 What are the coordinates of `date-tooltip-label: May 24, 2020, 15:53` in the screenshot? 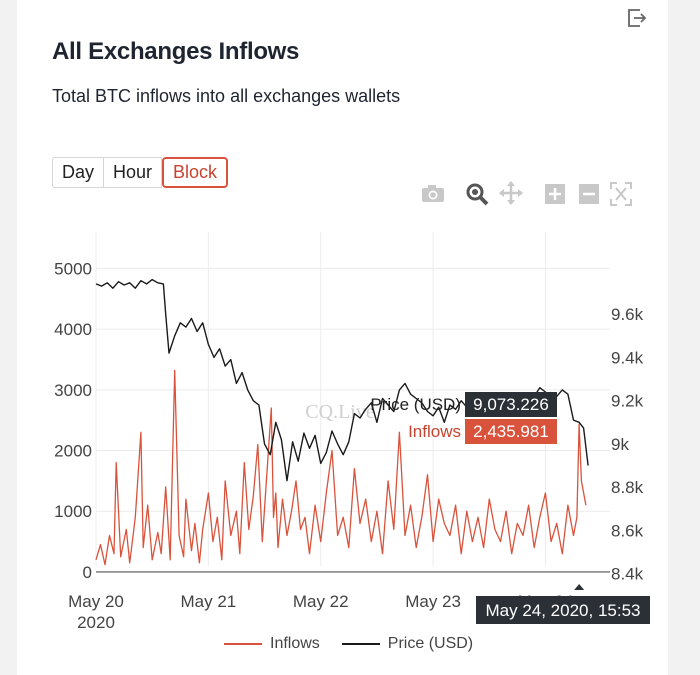 It's located at (562, 610).